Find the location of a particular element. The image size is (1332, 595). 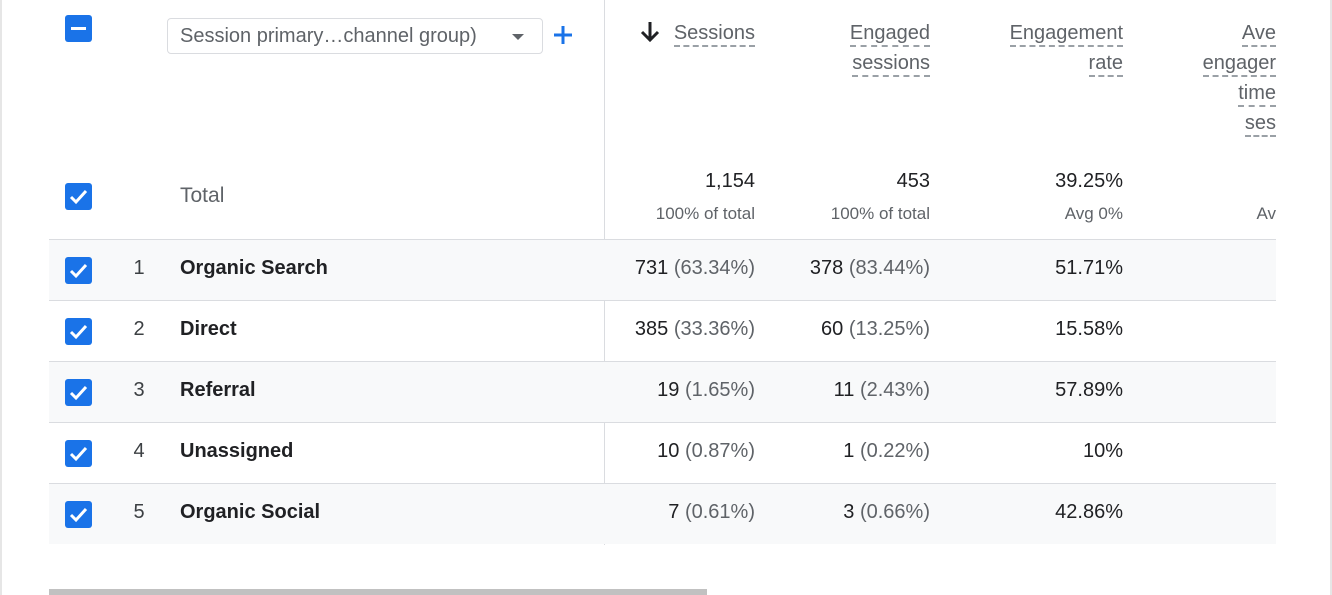

row-sessions-pct: (0.61%) is located at coordinates (719, 512).